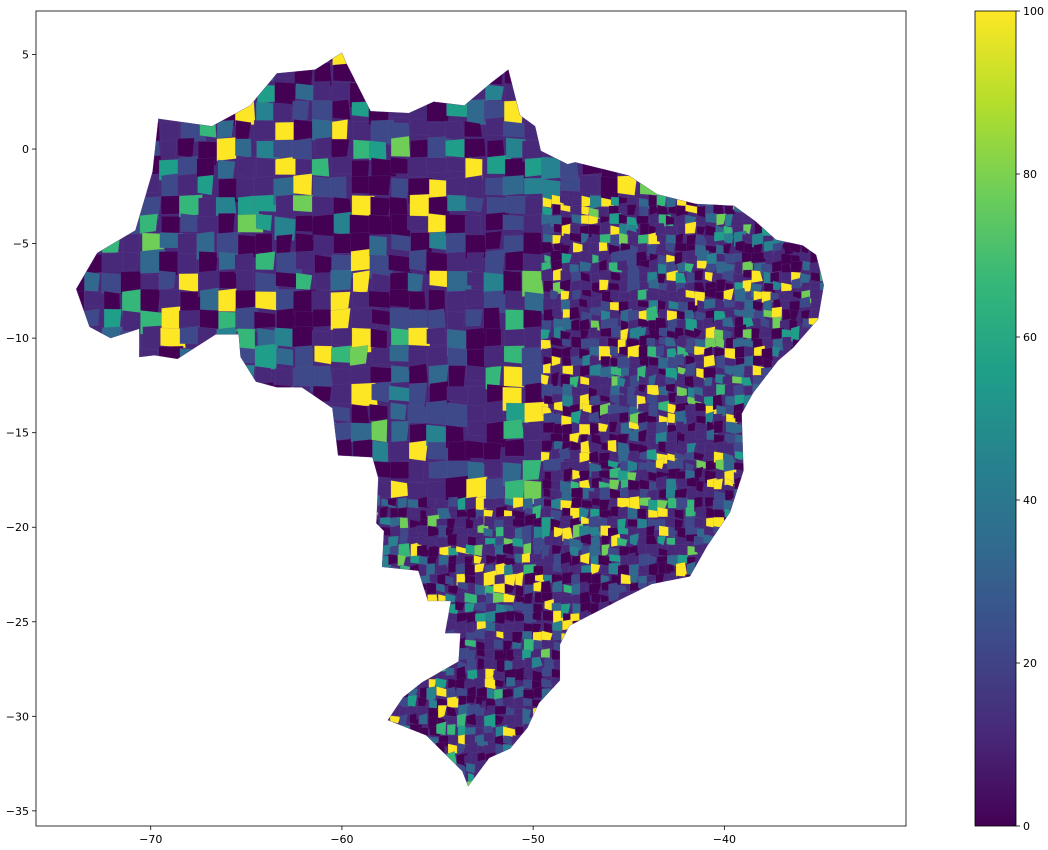 This screenshot has width=1048, height=850. I want to click on x-tick-label: −50, so click(533, 839).